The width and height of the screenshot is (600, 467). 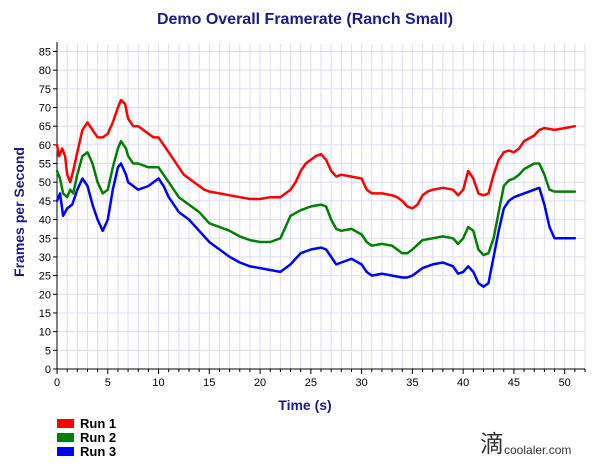 I want to click on x-tick-label: 5, so click(x=108, y=383).